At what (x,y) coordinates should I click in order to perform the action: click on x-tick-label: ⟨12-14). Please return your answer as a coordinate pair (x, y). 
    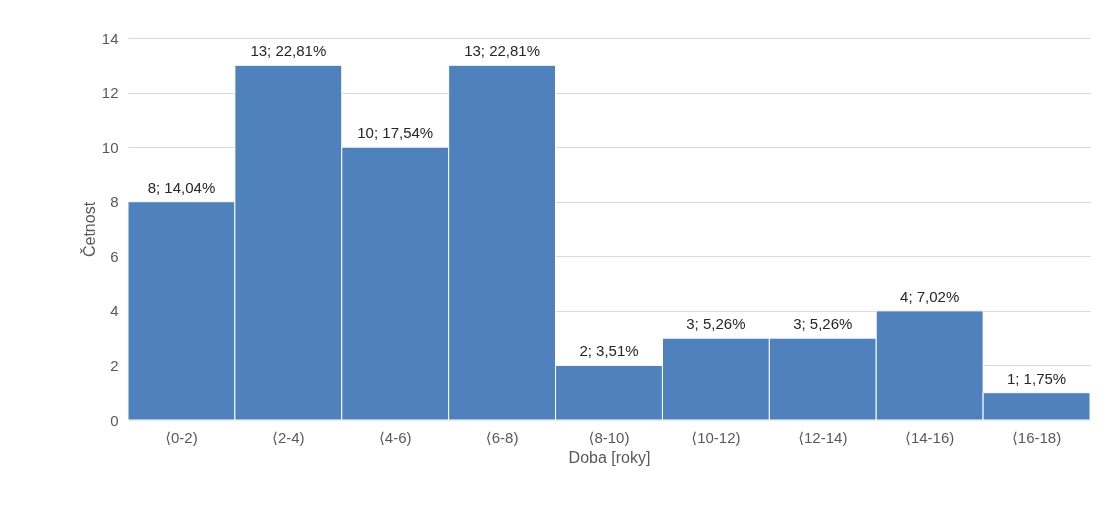
    Looking at the image, I should click on (823, 437).